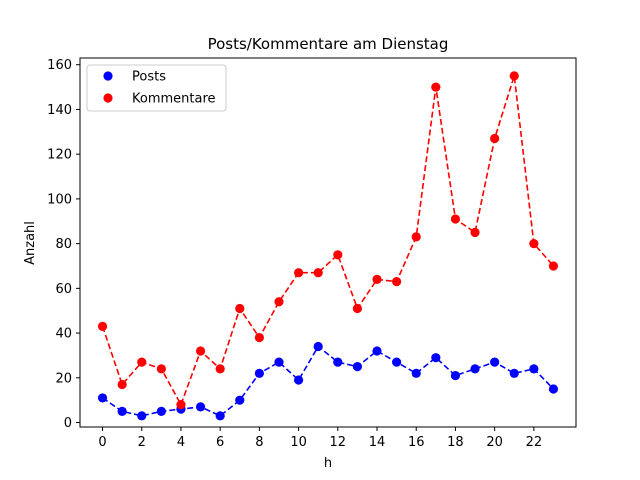 This screenshot has width=640, height=480. Describe the element at coordinates (108, 76) in the screenshot. I see `legend-marker-posts` at that location.